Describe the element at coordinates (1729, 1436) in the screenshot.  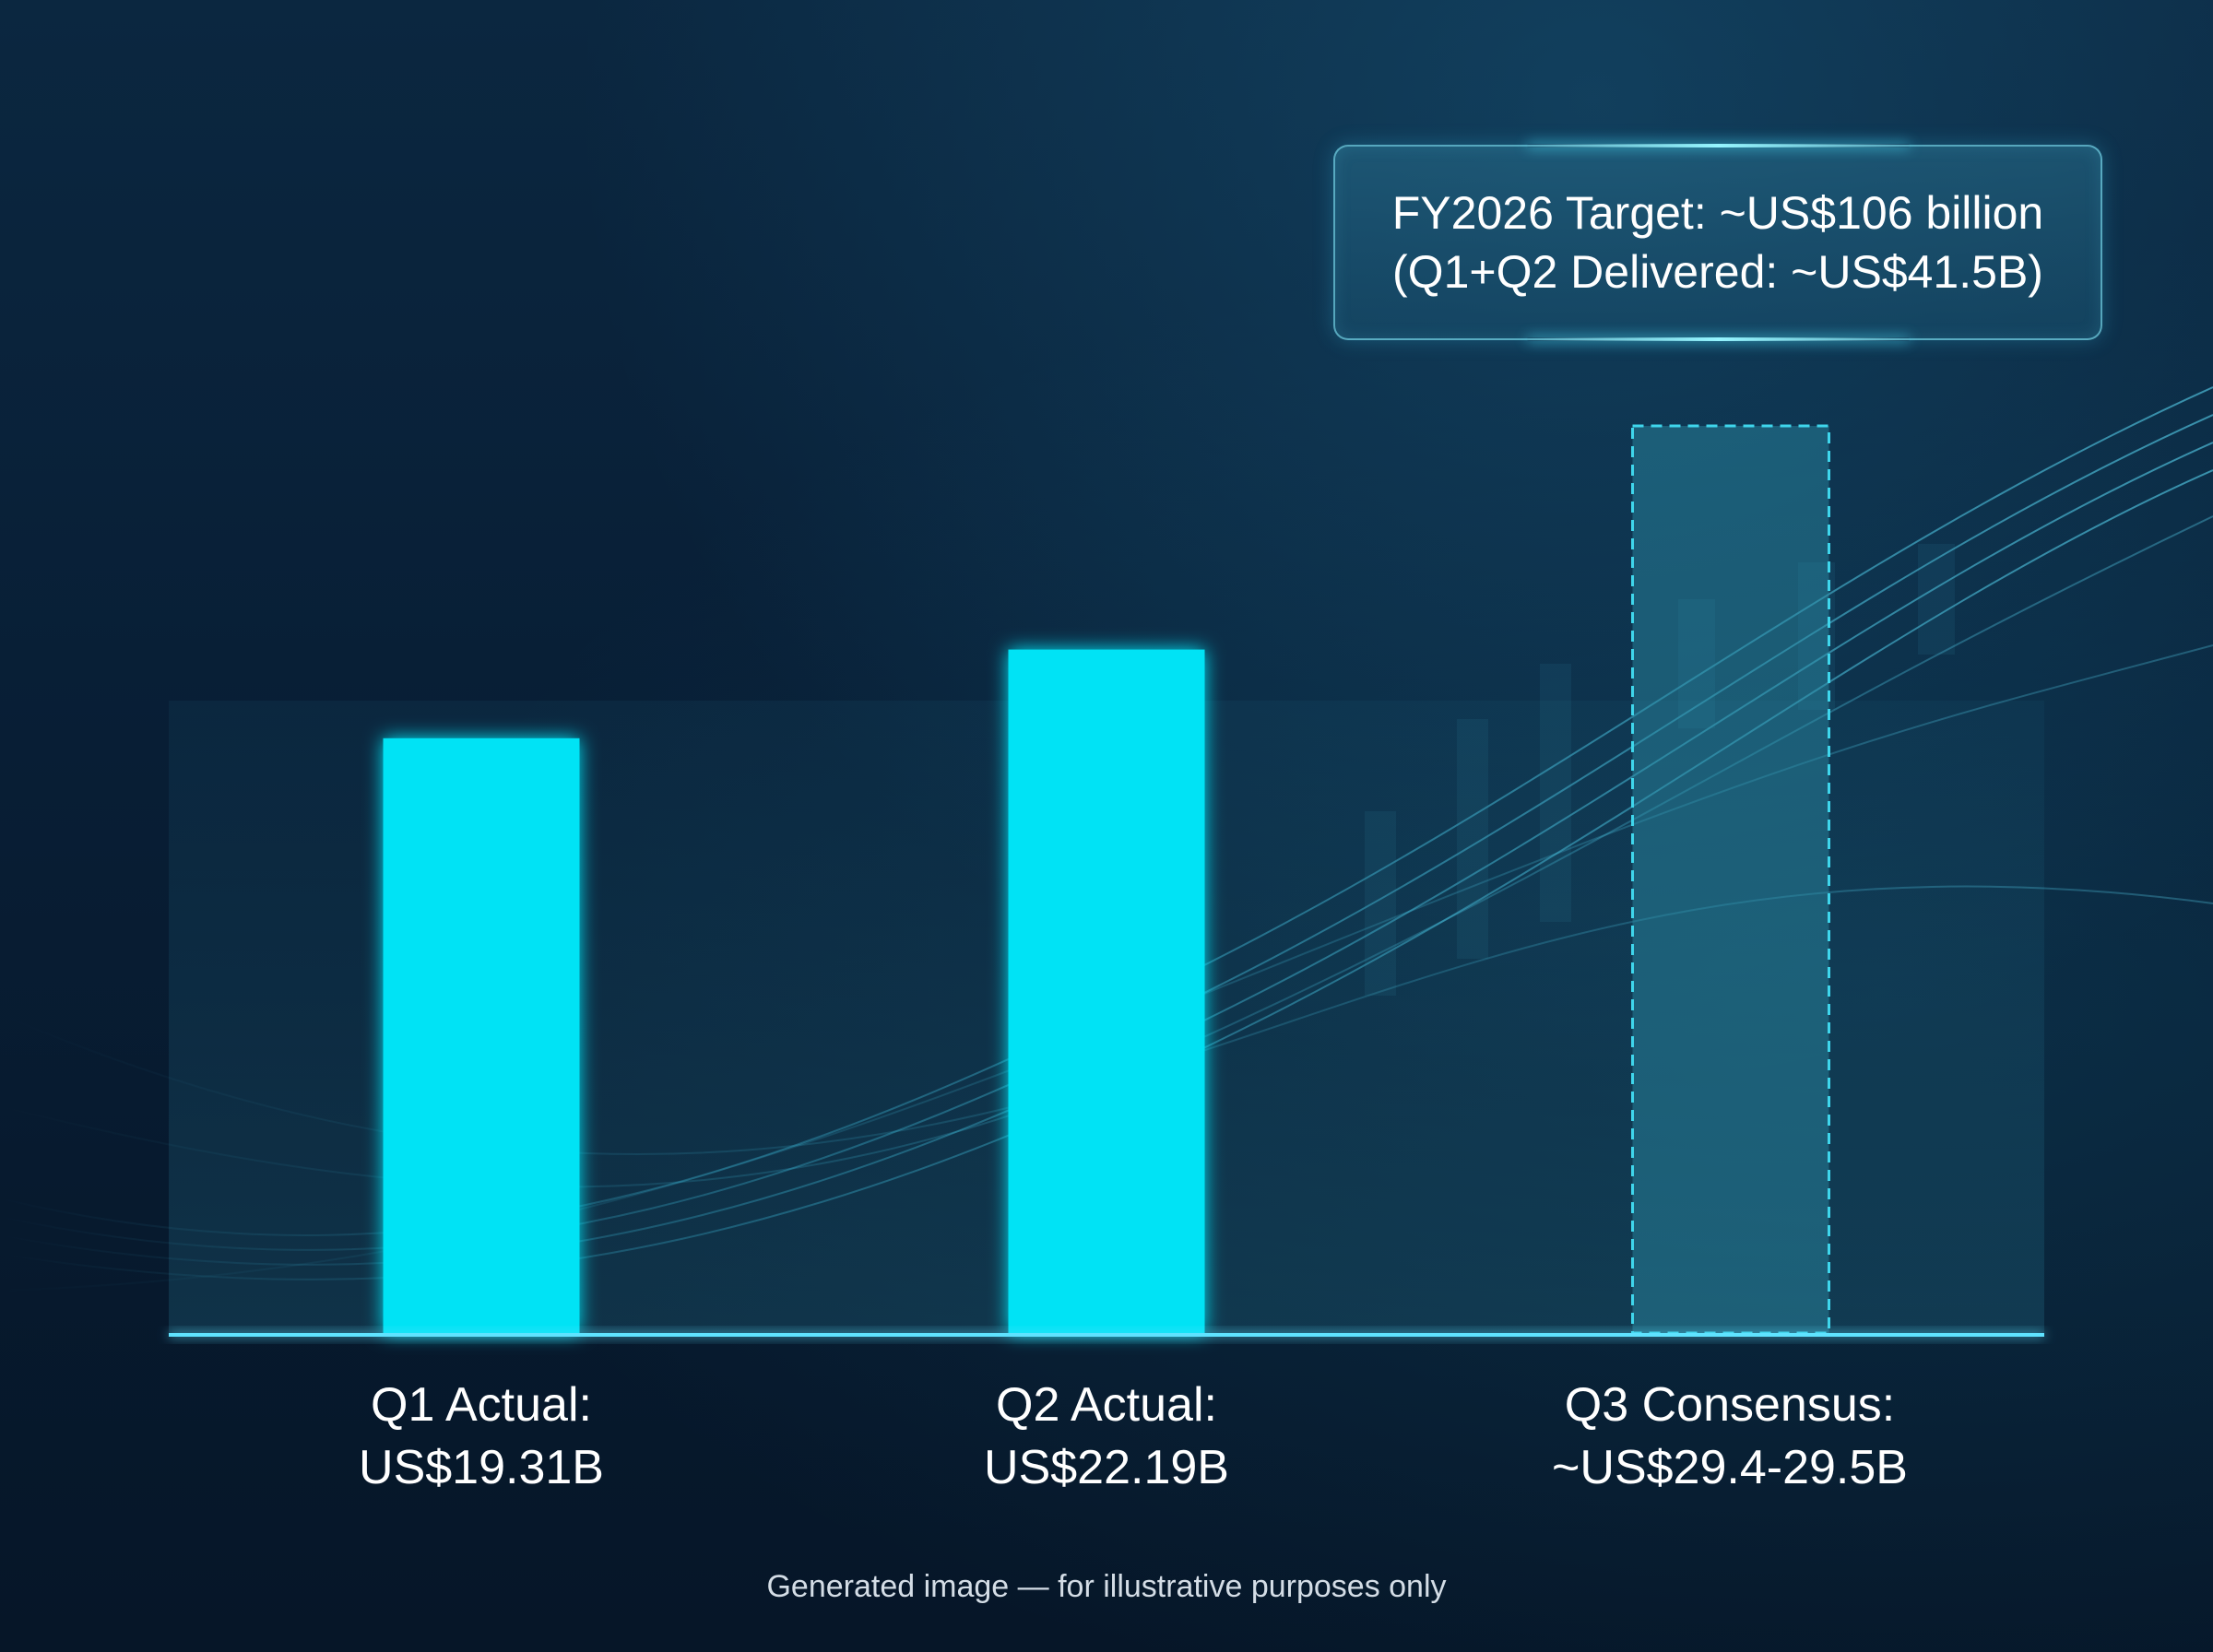
I see `category-label-q3: Q3 Consensus: ~US$29.4-29.5B` at that location.